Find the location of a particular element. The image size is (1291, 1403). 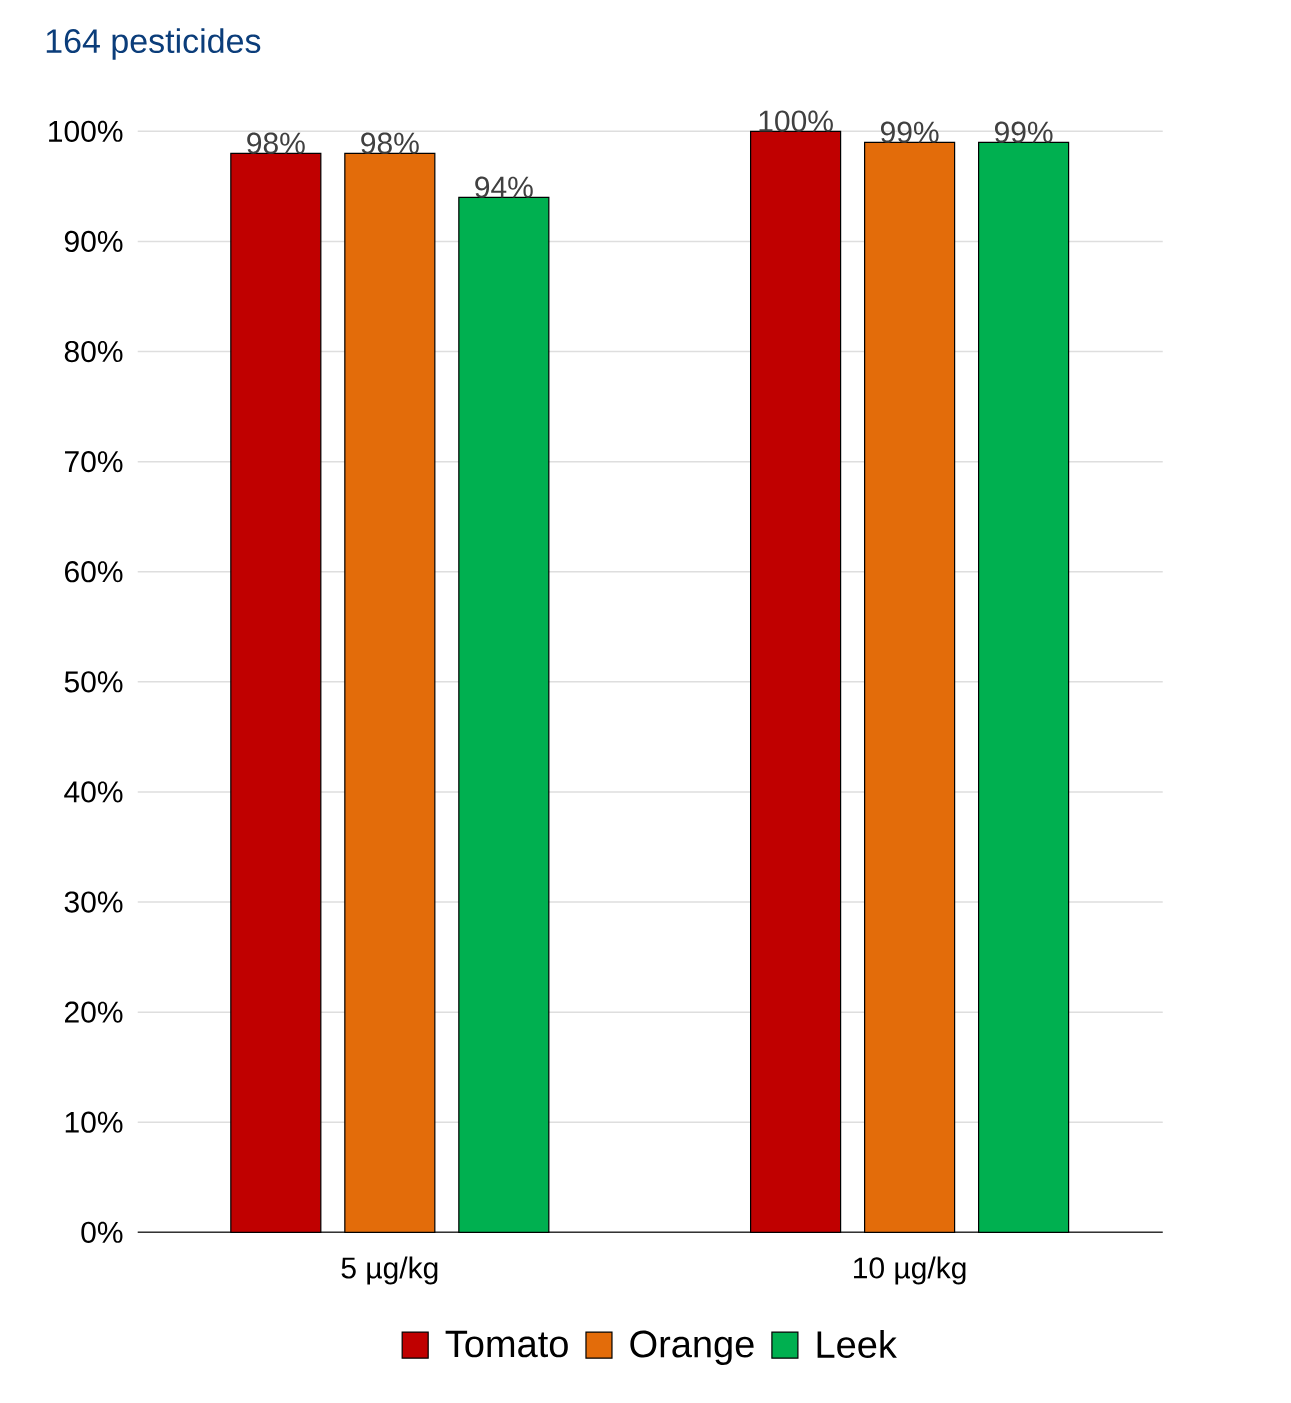

y-tick-label: 80% is located at coordinates (93, 351).